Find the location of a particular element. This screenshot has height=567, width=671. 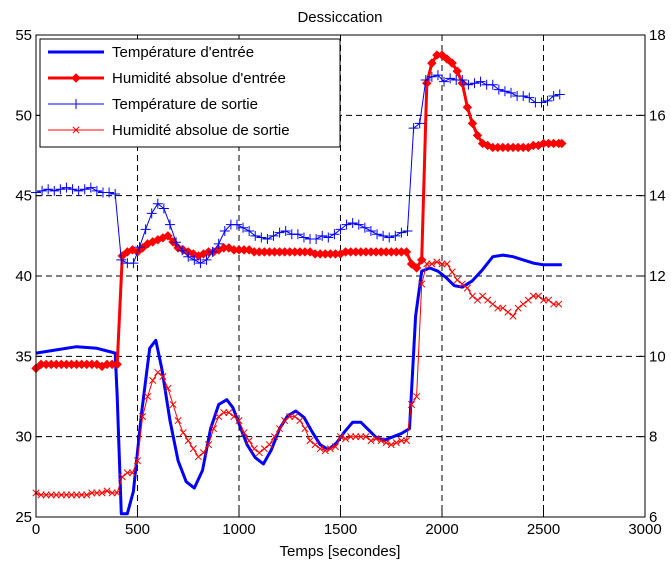

legend-label: Humidité absolue d'entrée is located at coordinates (199, 78).